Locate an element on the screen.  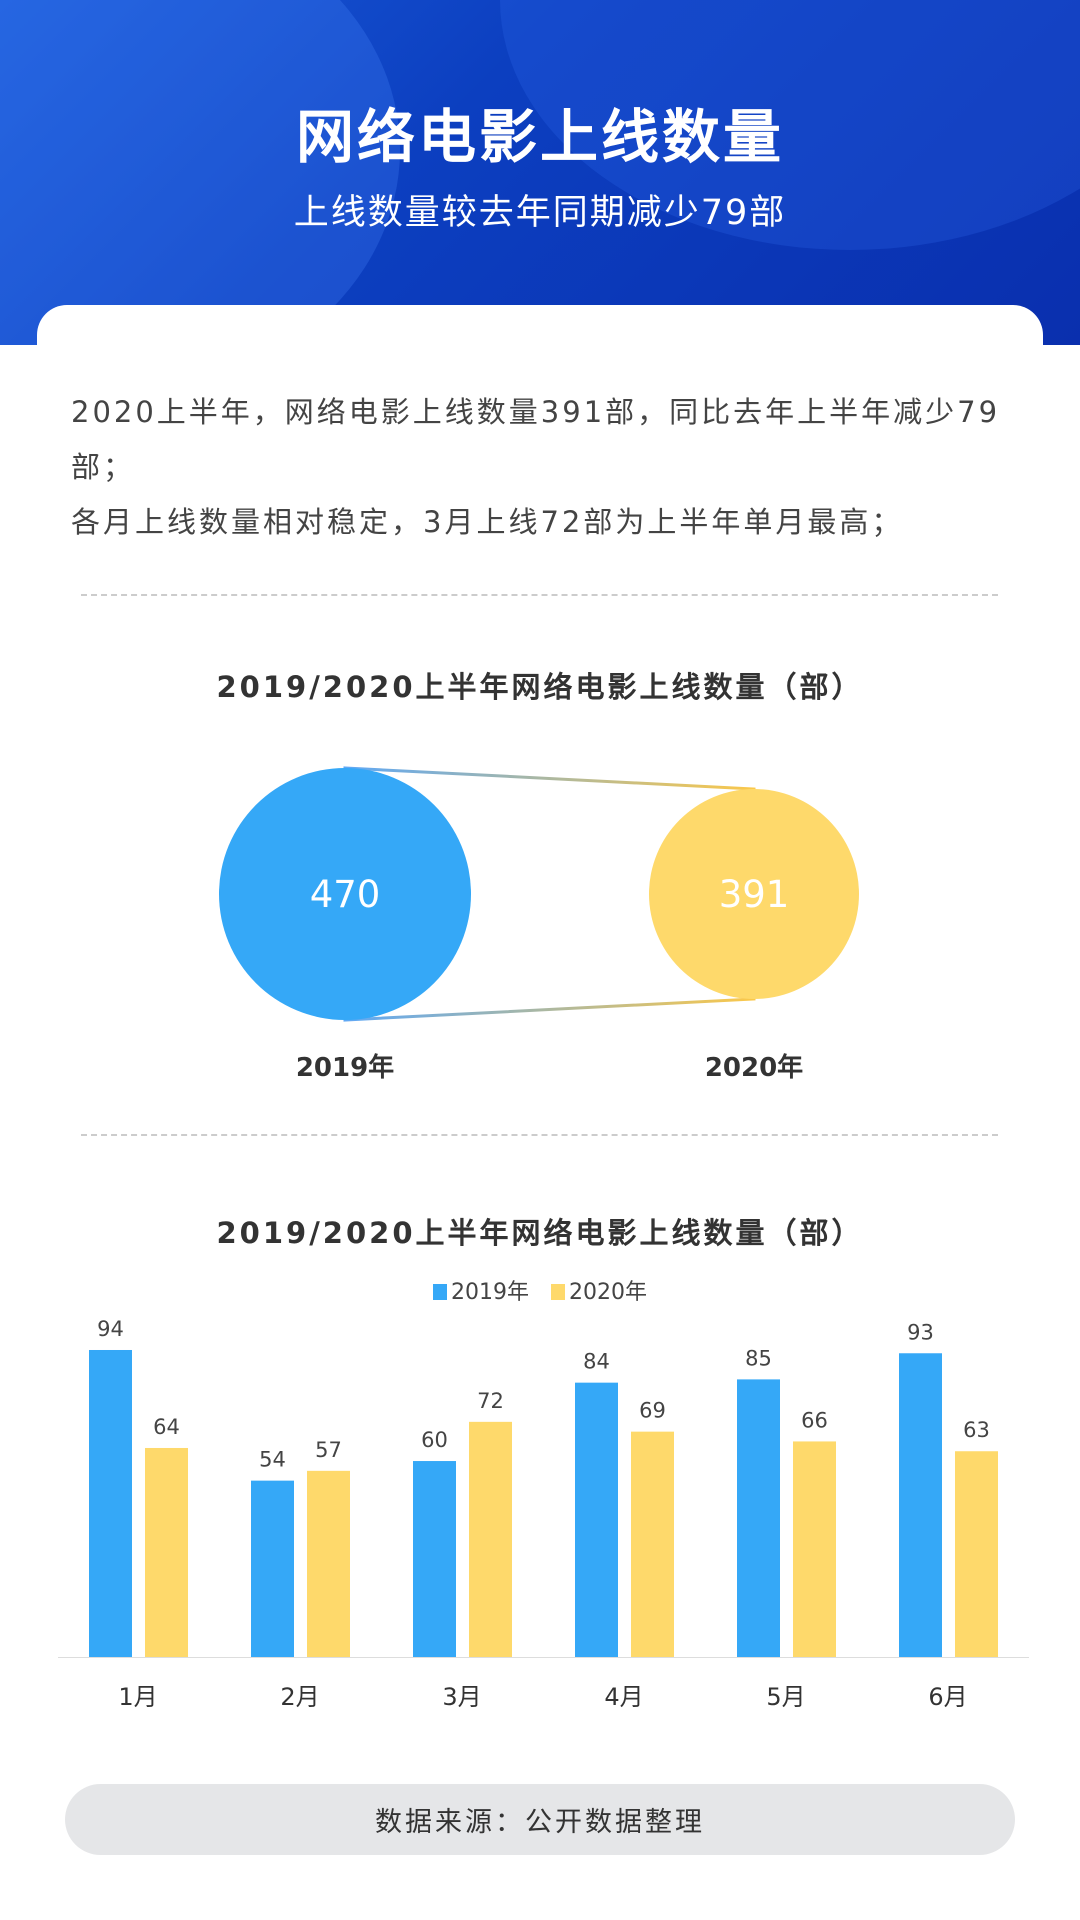
bar-chart-title: 2019/2020上半年网络电影上线数量（部） is located at coordinates (540, 1233).